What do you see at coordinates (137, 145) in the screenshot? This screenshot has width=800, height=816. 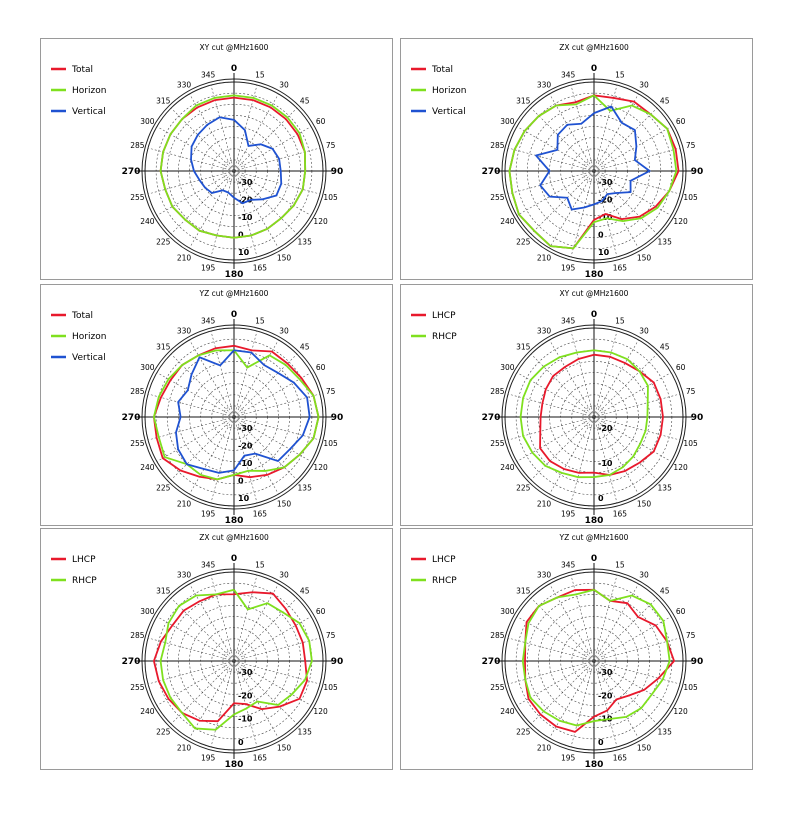 I see `angle-tick-label: 285` at bounding box center [137, 145].